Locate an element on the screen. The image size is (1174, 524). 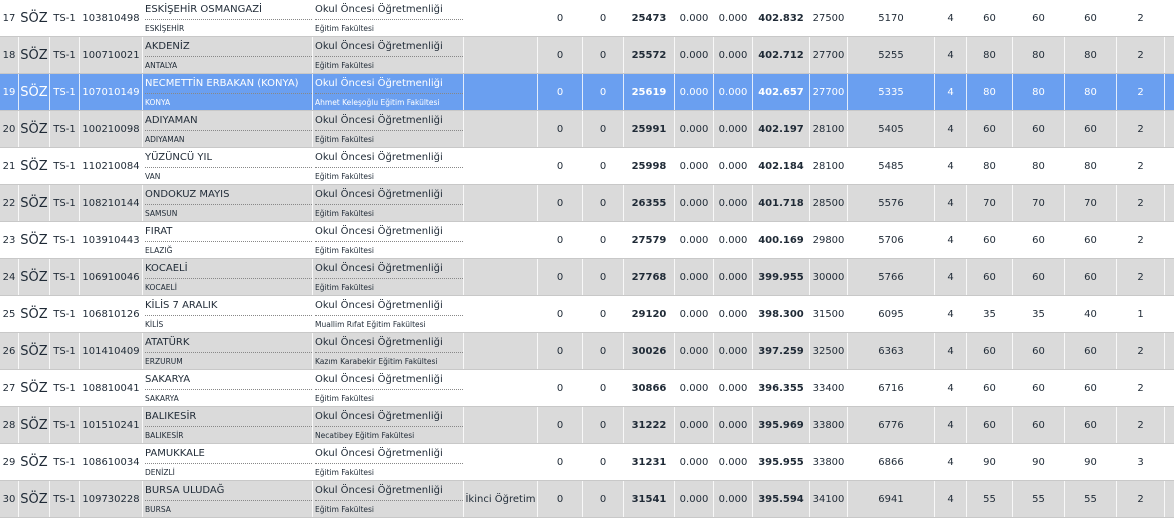
program-code: 106810126 is located at coordinates (111, 314).